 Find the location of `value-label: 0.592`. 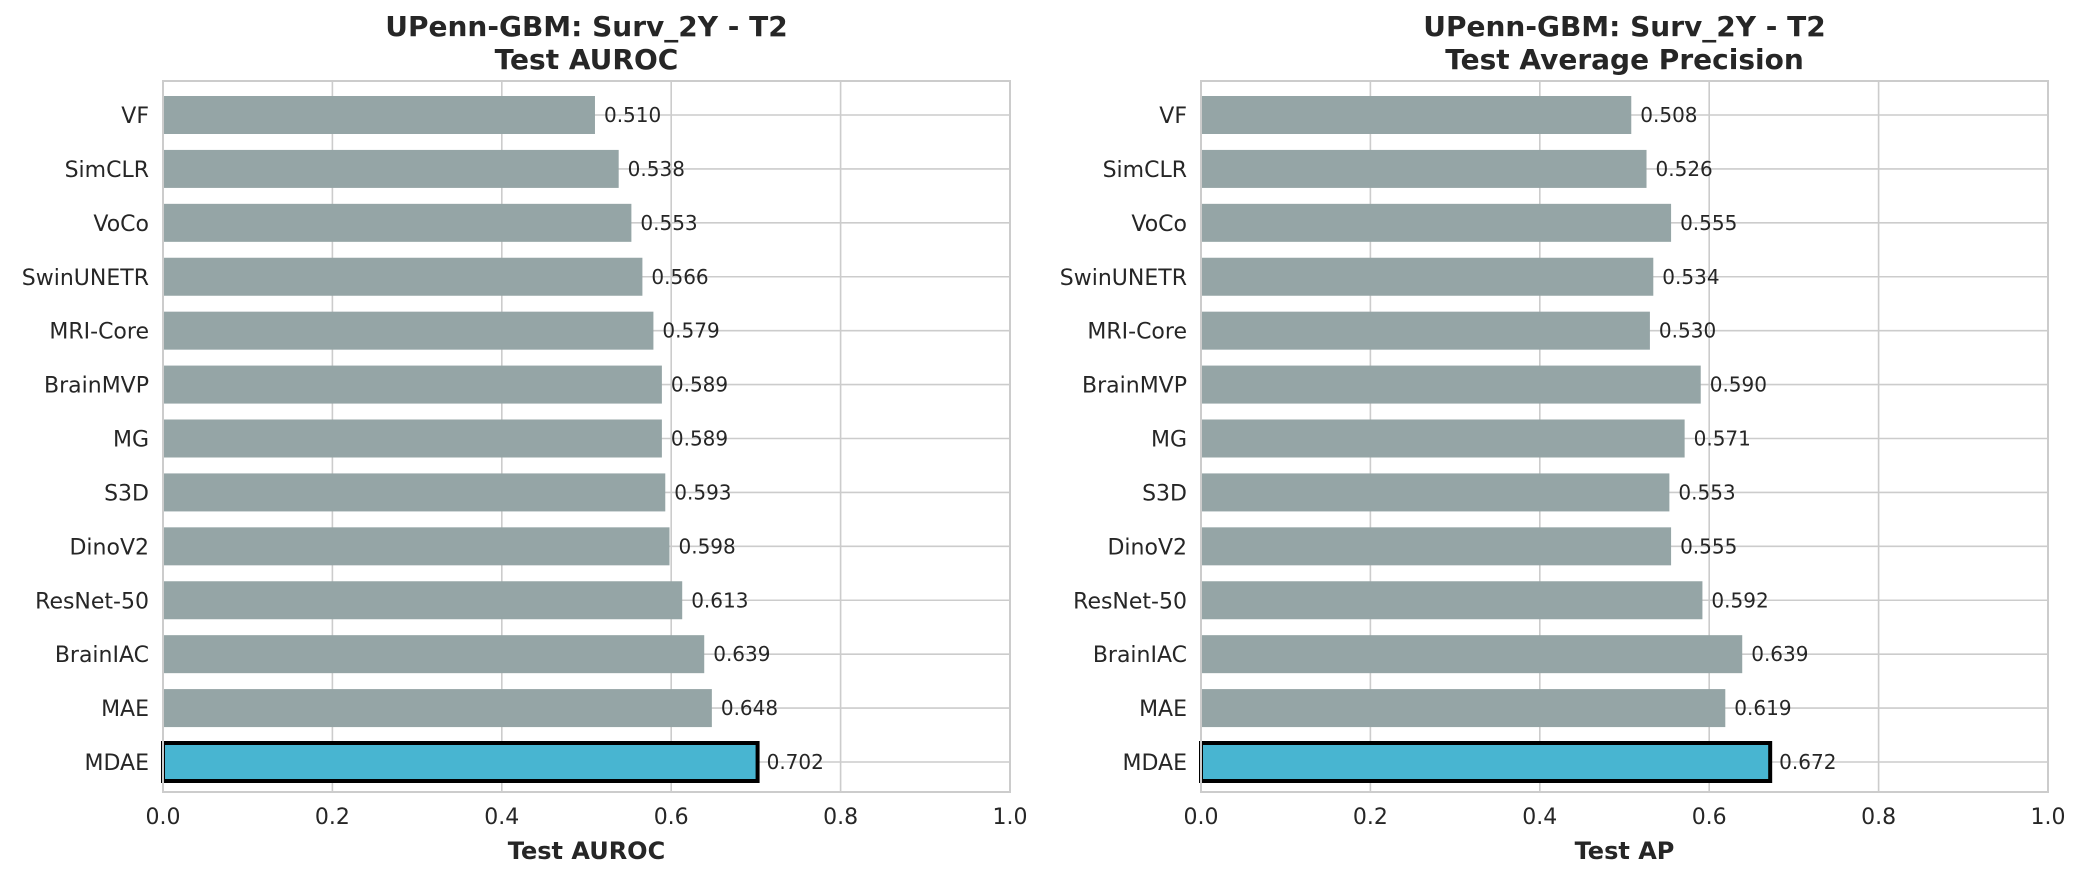

value-label: 0.592 is located at coordinates (1739, 600).